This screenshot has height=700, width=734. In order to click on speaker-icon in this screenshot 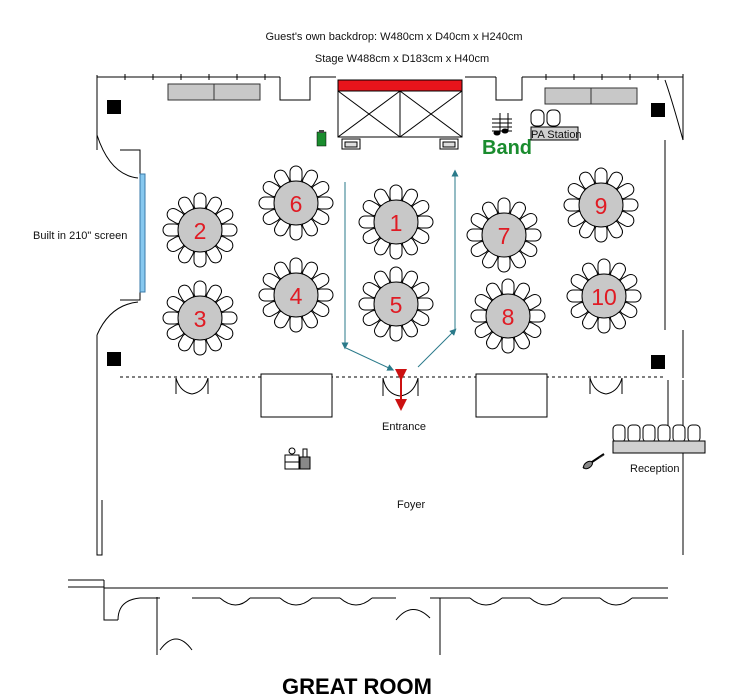, I will do `click(321, 138)`.